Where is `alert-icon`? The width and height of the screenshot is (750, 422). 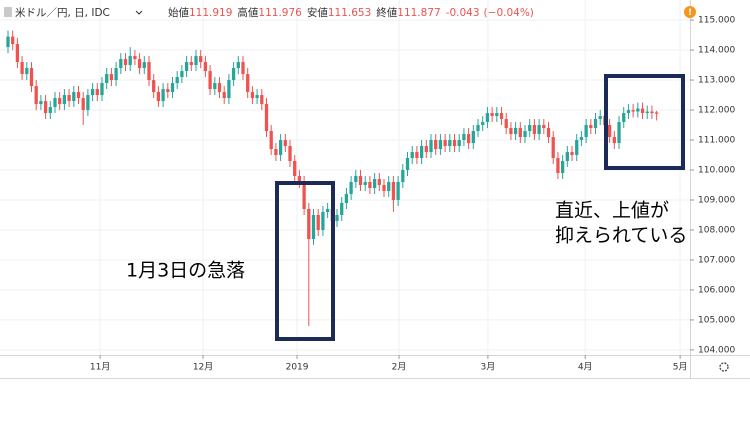 alert-icon is located at coordinates (690, 12).